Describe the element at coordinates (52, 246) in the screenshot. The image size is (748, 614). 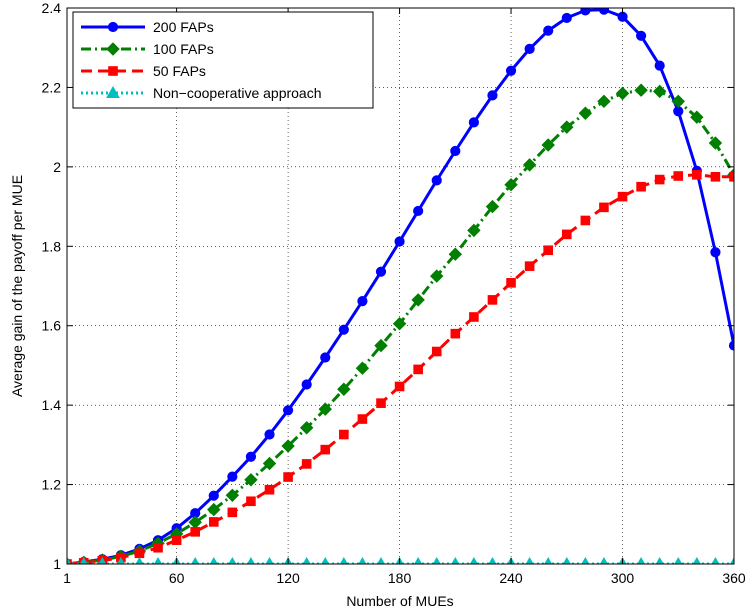
I see `y-tick-label: 1.8` at that location.